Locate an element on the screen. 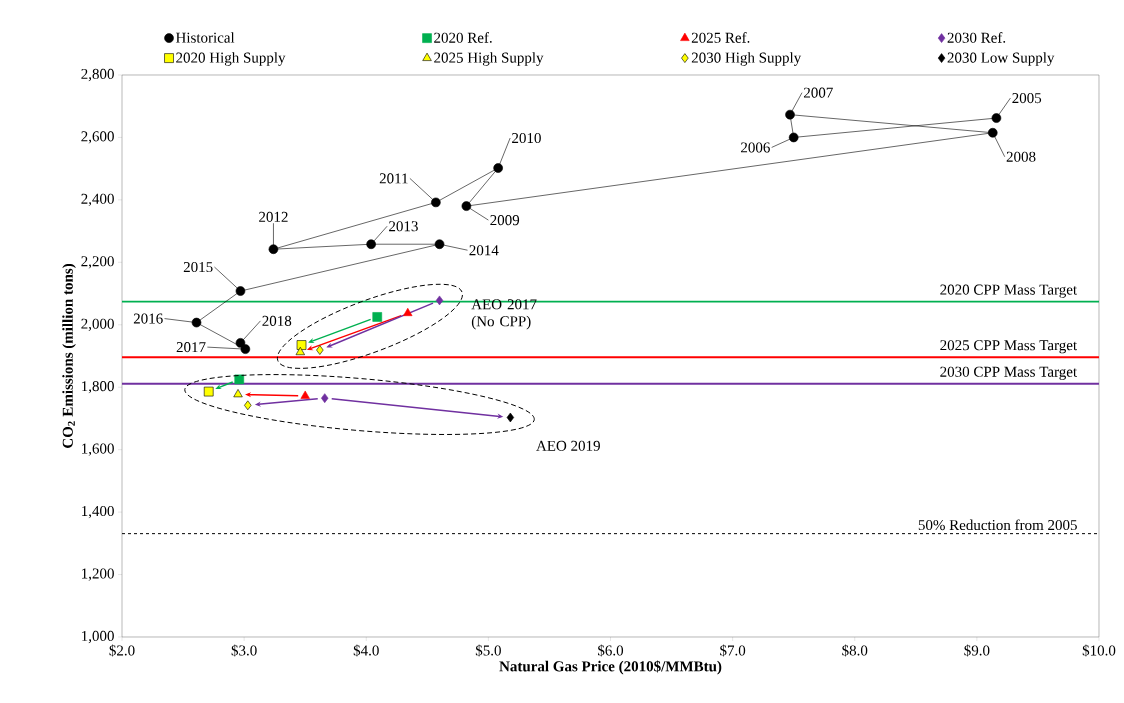 The image size is (1124, 703). y-tick-label: 1,200 is located at coordinates (98, 574).